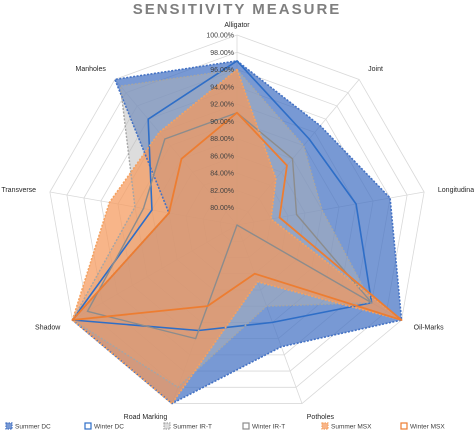 The height and width of the screenshot is (448, 474). I want to click on category-label-road-marking: Road Marking, so click(146, 417).